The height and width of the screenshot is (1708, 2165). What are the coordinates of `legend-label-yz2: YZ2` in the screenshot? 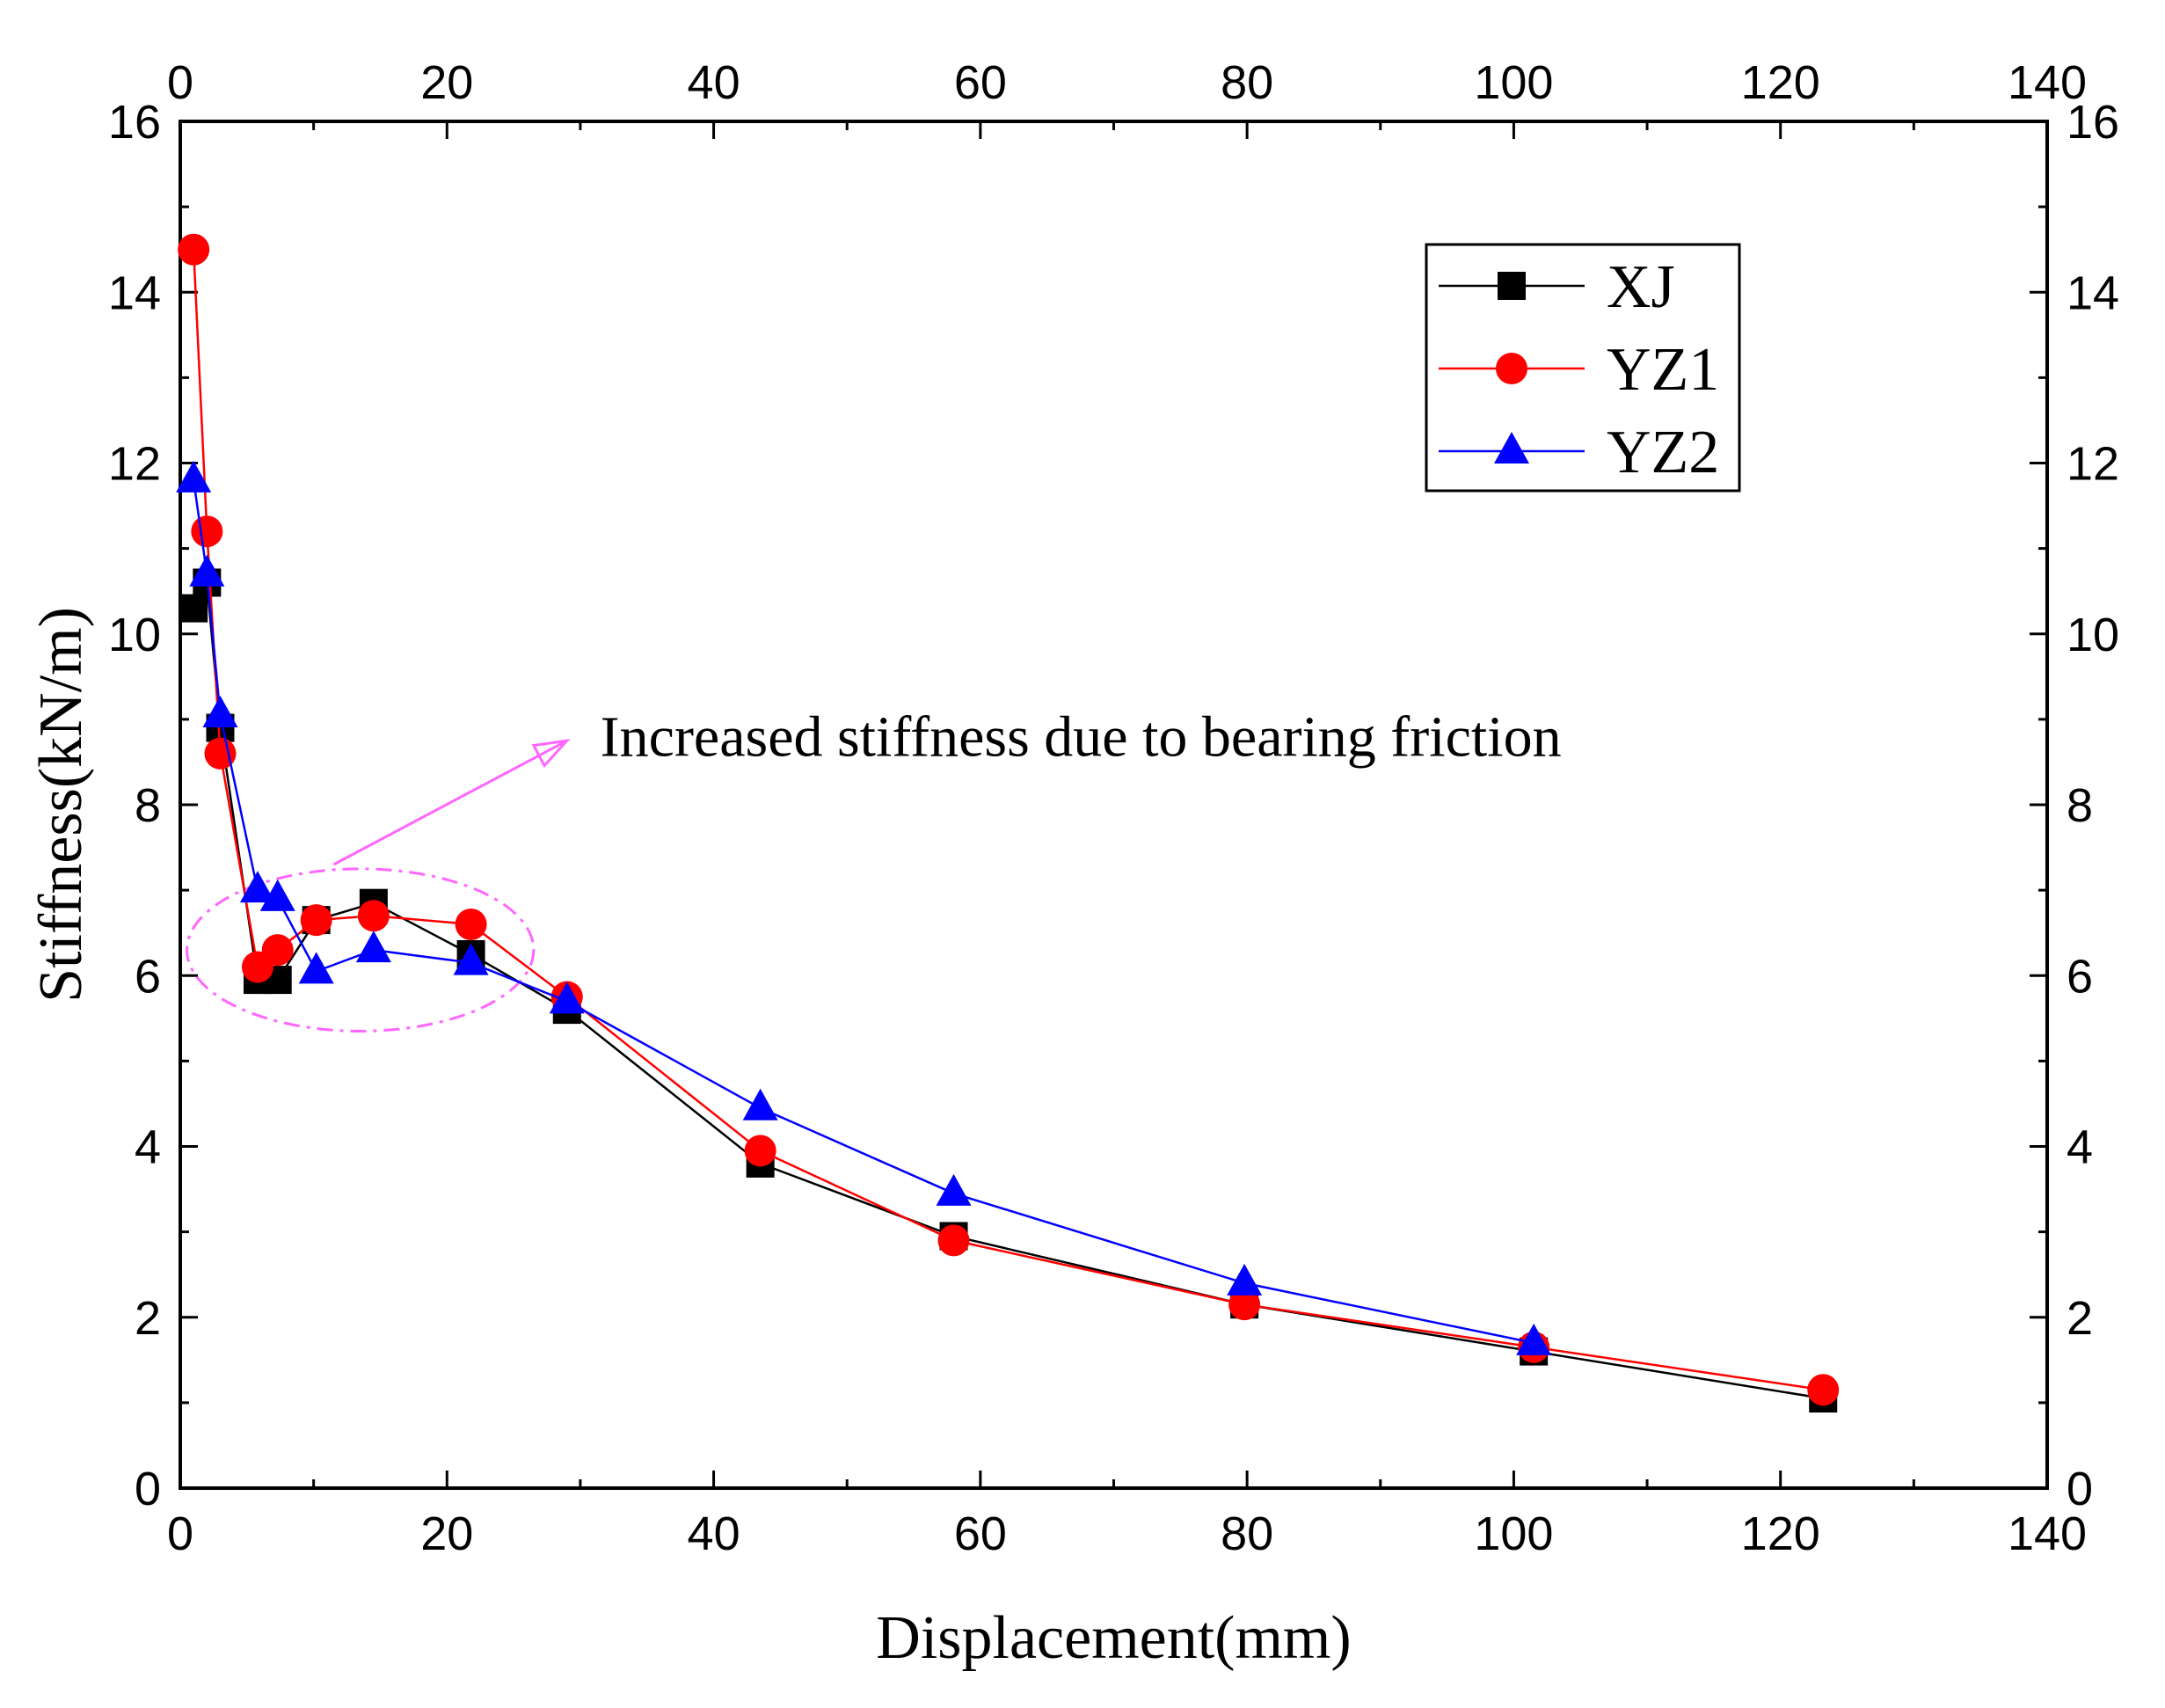 It's located at (1663, 452).